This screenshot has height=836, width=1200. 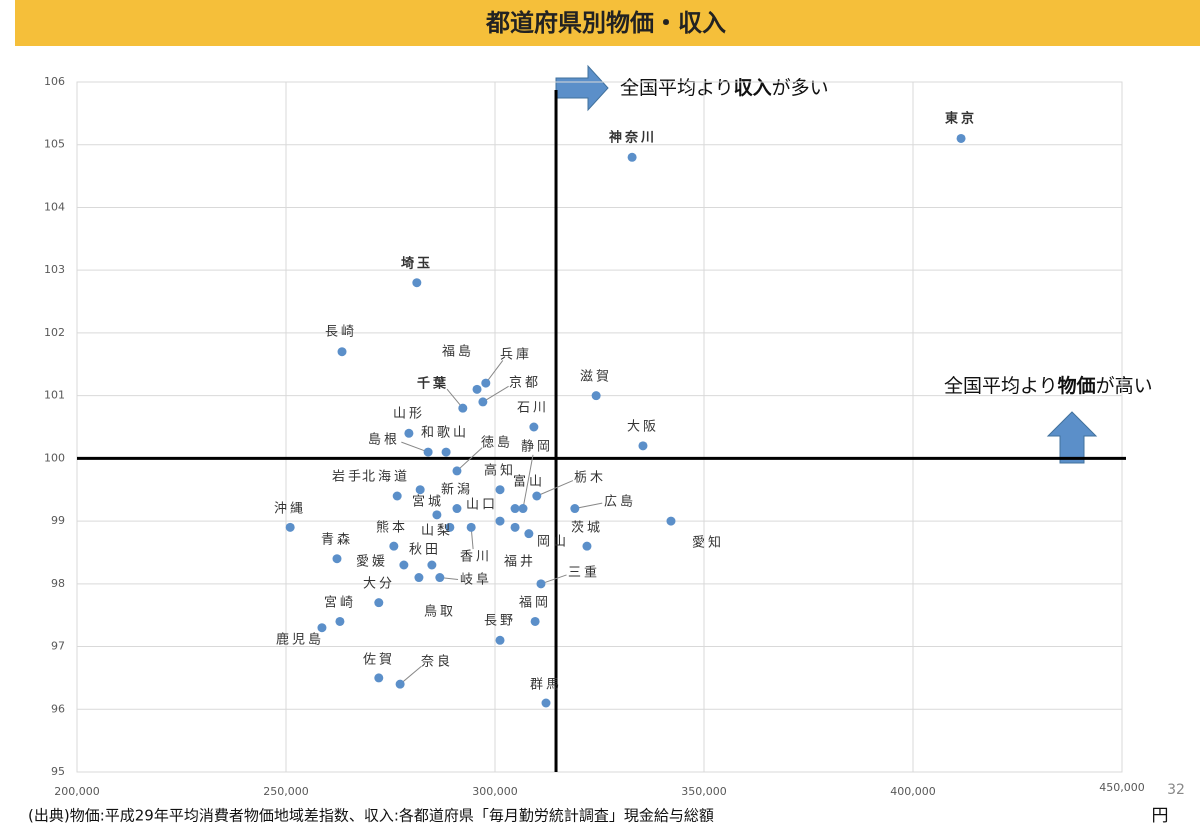 I want to click on point-label: 島根, so click(x=384, y=440).